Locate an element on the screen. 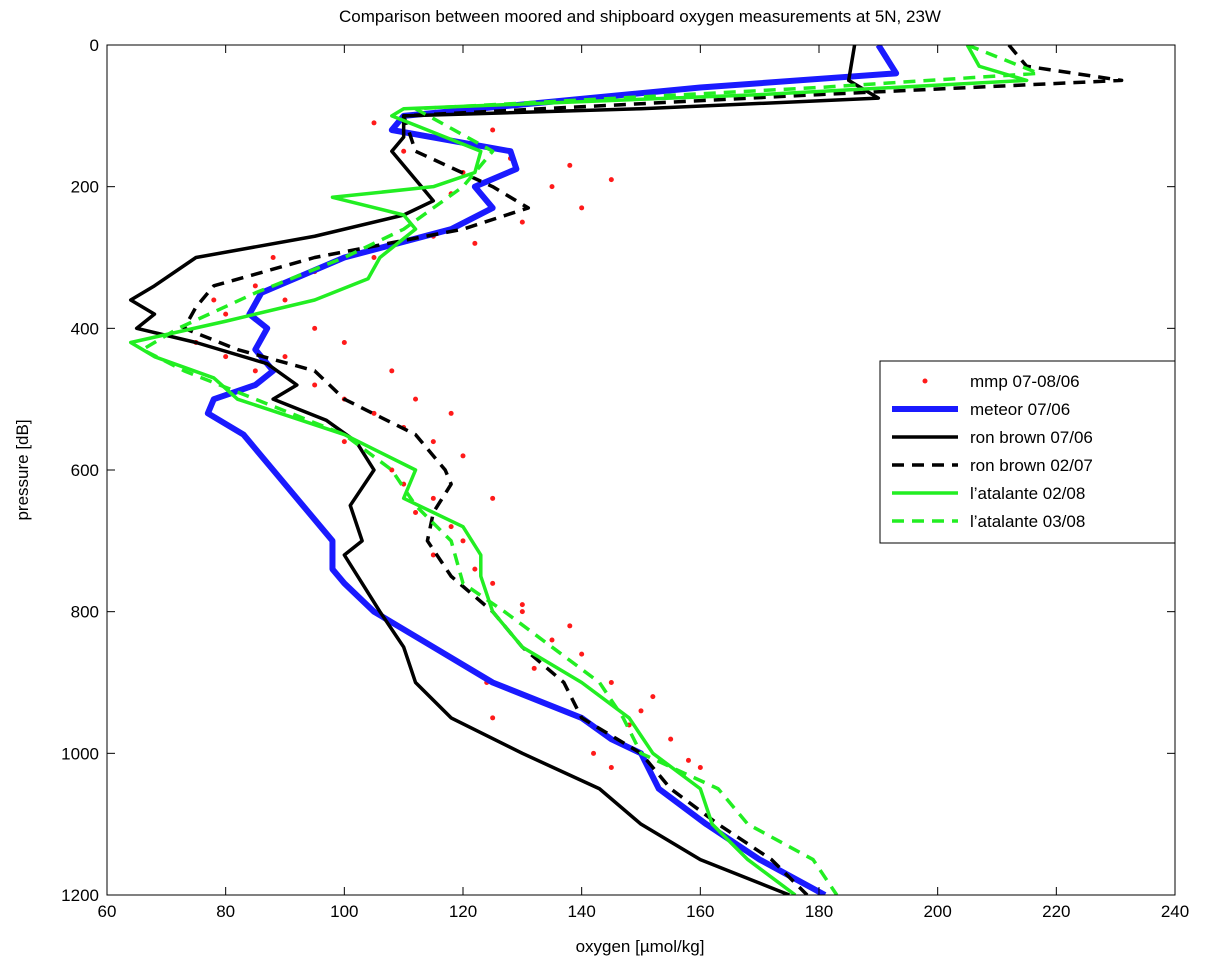  legend-label: l’atalante 02/08 is located at coordinates (1027, 493).